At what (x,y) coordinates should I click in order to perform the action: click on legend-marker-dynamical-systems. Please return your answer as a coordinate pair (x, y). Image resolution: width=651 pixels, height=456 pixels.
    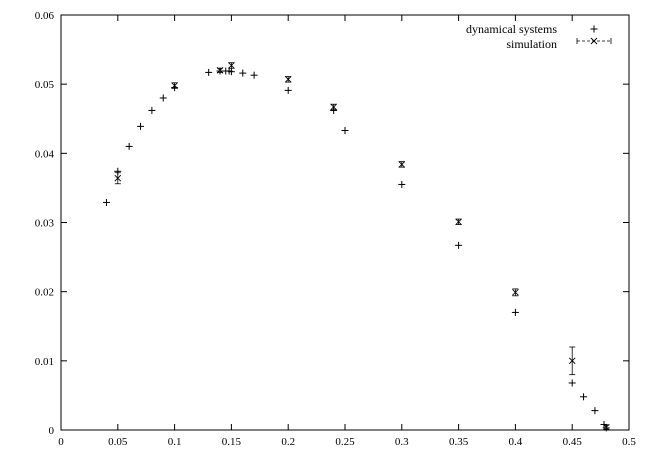
    Looking at the image, I should click on (594, 29).